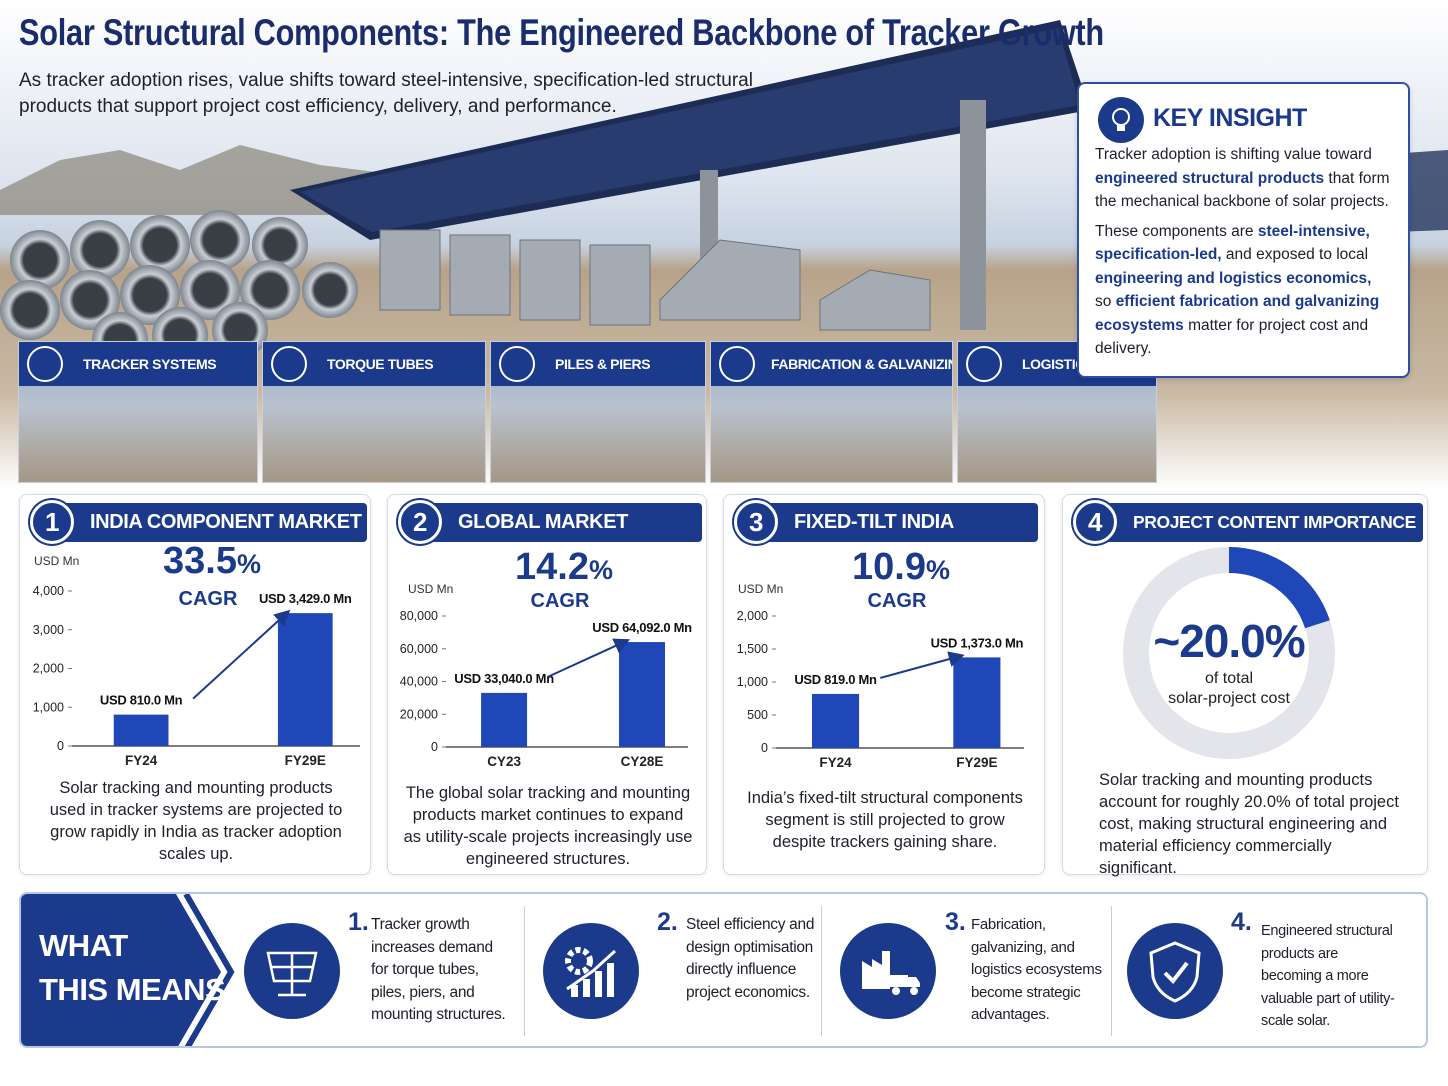  I want to click on headline: 14.2%, so click(564, 567).